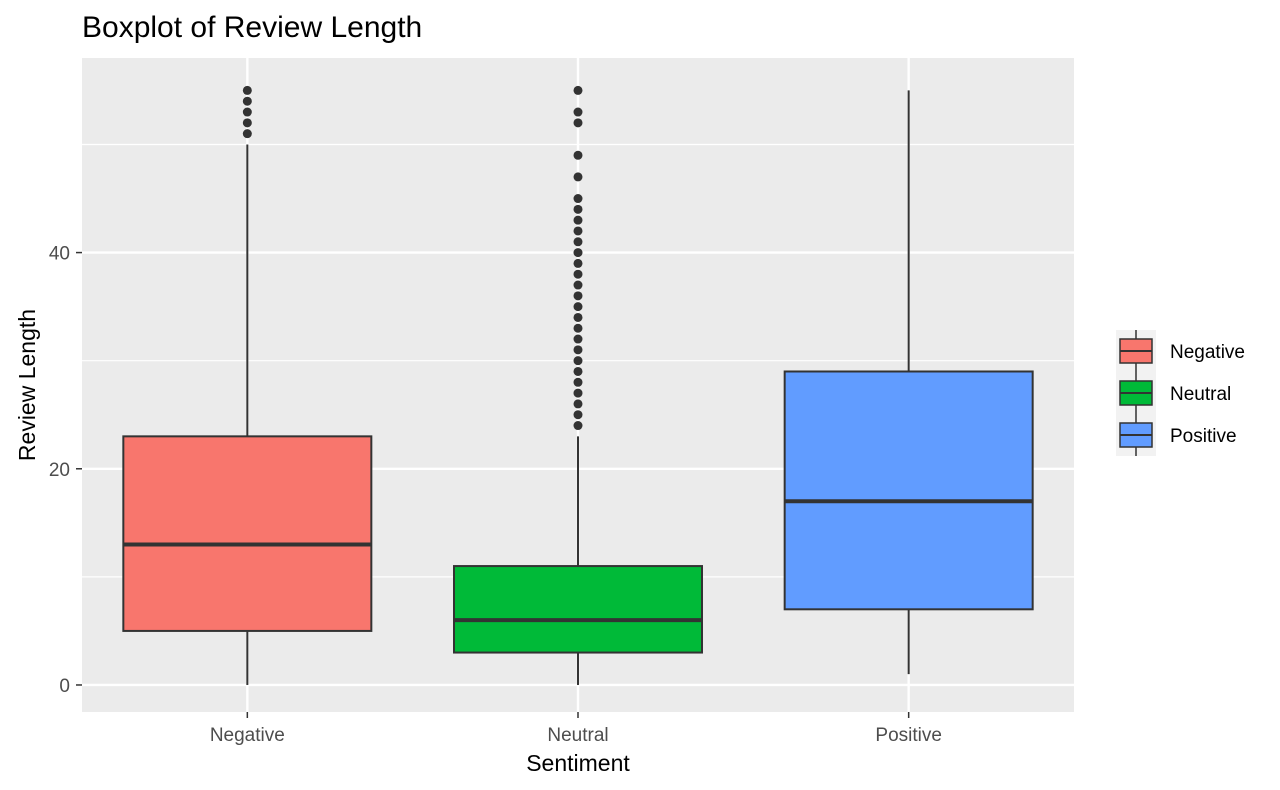 The image size is (1280, 790). What do you see at coordinates (1203, 436) in the screenshot?
I see `legend-label: Positive` at bounding box center [1203, 436].